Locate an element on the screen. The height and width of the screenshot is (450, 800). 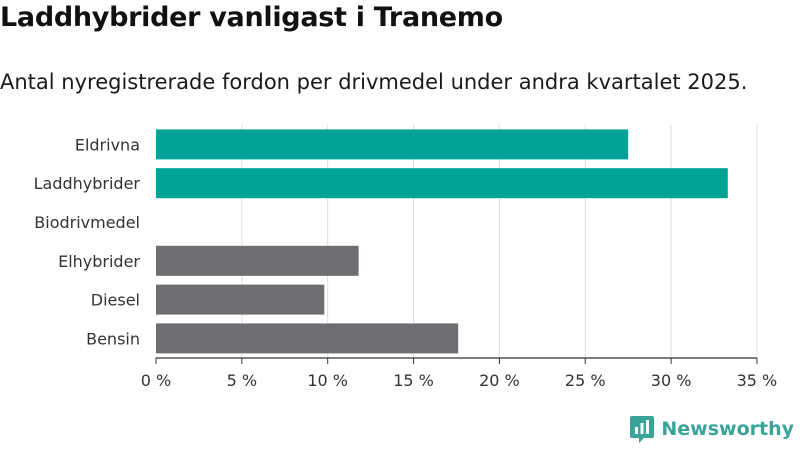
x-tick-label: 10 % is located at coordinates (327, 380).